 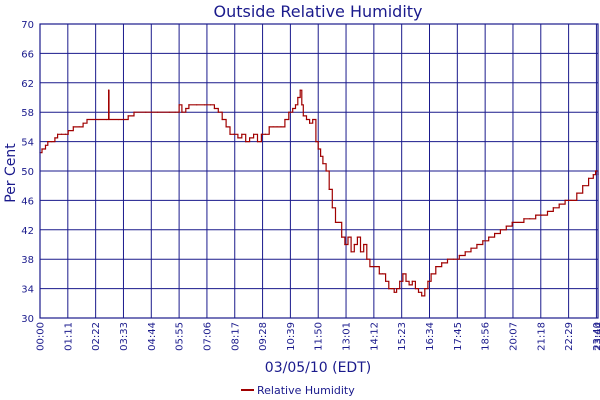 What do you see at coordinates (27, 84) in the screenshot?
I see `y-tick-label: 62` at bounding box center [27, 84].